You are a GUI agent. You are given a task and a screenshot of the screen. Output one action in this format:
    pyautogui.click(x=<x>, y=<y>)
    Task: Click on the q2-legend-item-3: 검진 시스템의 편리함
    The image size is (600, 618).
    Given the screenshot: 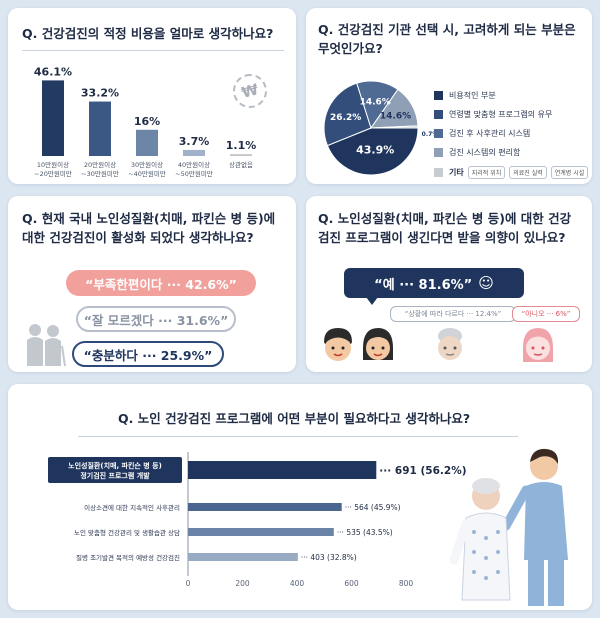 What is the action you would take?
    pyautogui.click(x=477, y=152)
    